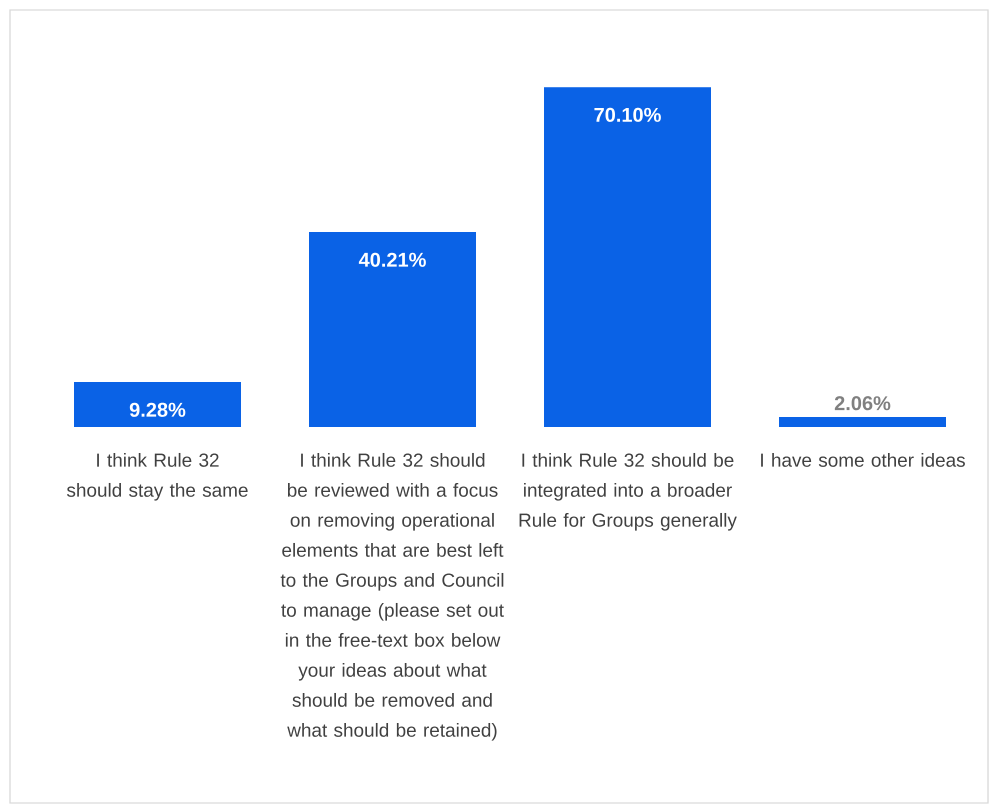 The image size is (989, 804). What do you see at coordinates (392, 259) in the screenshot?
I see `data-label: 40.21%` at bounding box center [392, 259].